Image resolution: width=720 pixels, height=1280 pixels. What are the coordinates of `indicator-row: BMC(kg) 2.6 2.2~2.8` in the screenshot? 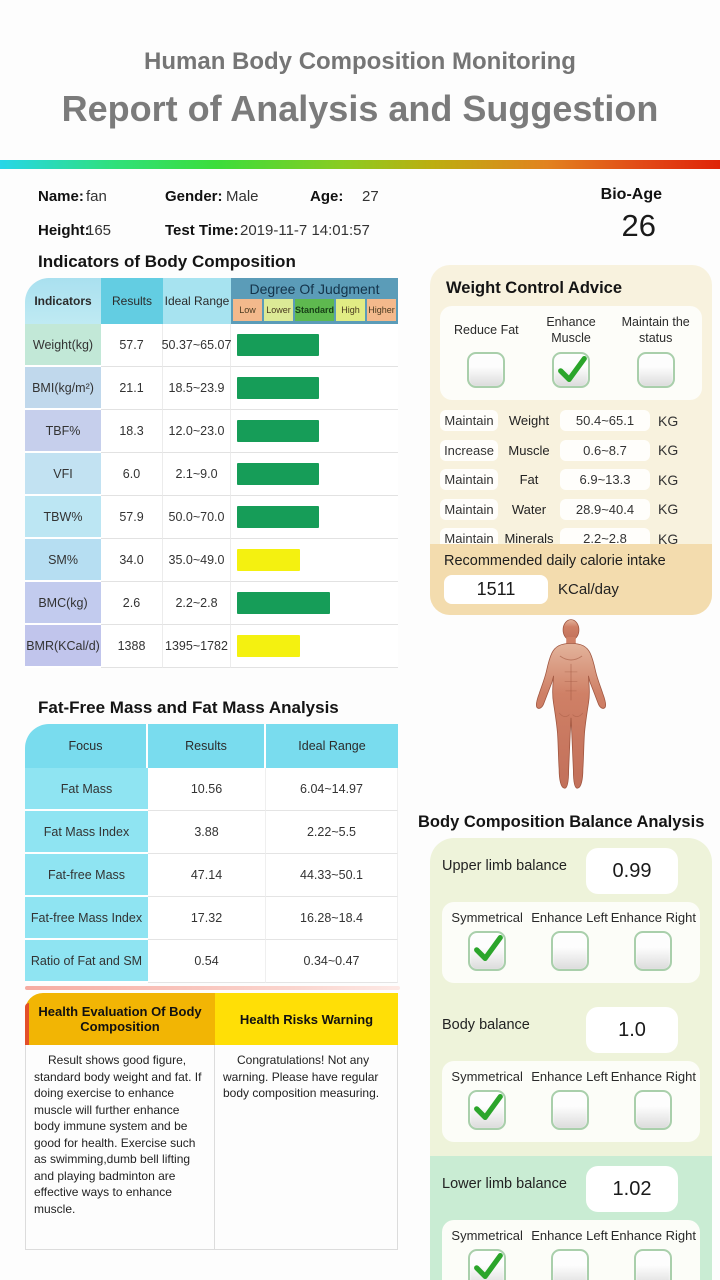 It's located at (212, 603).